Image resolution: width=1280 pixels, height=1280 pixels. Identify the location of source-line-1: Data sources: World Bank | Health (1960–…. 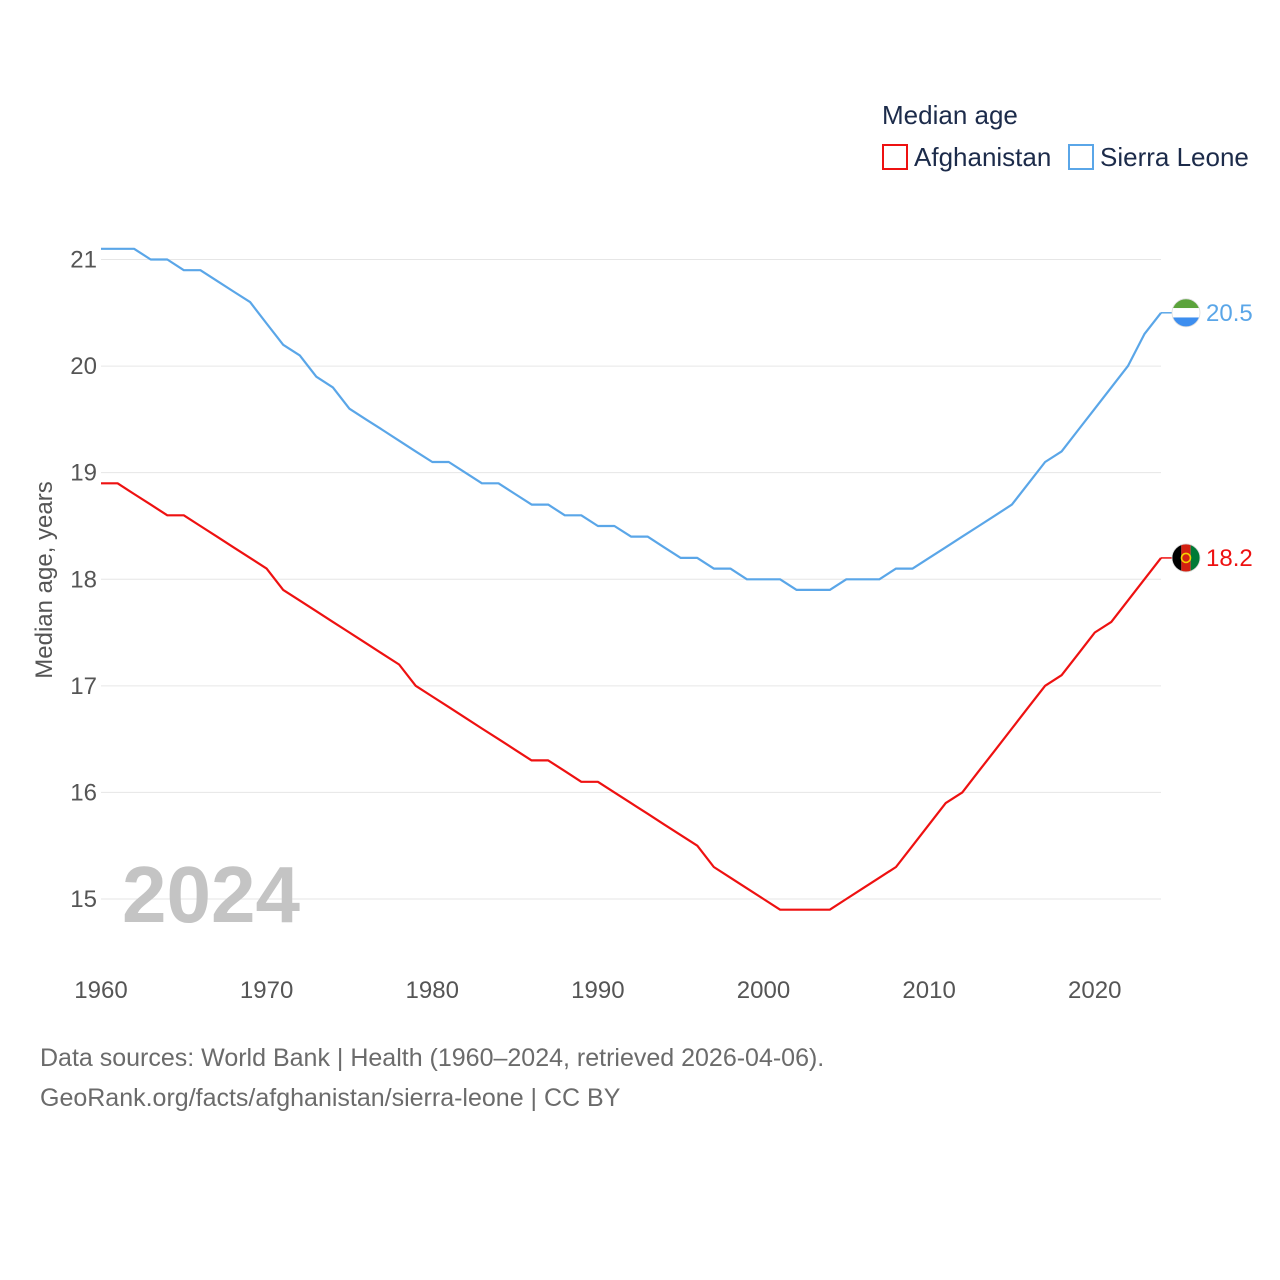
(432, 1058).